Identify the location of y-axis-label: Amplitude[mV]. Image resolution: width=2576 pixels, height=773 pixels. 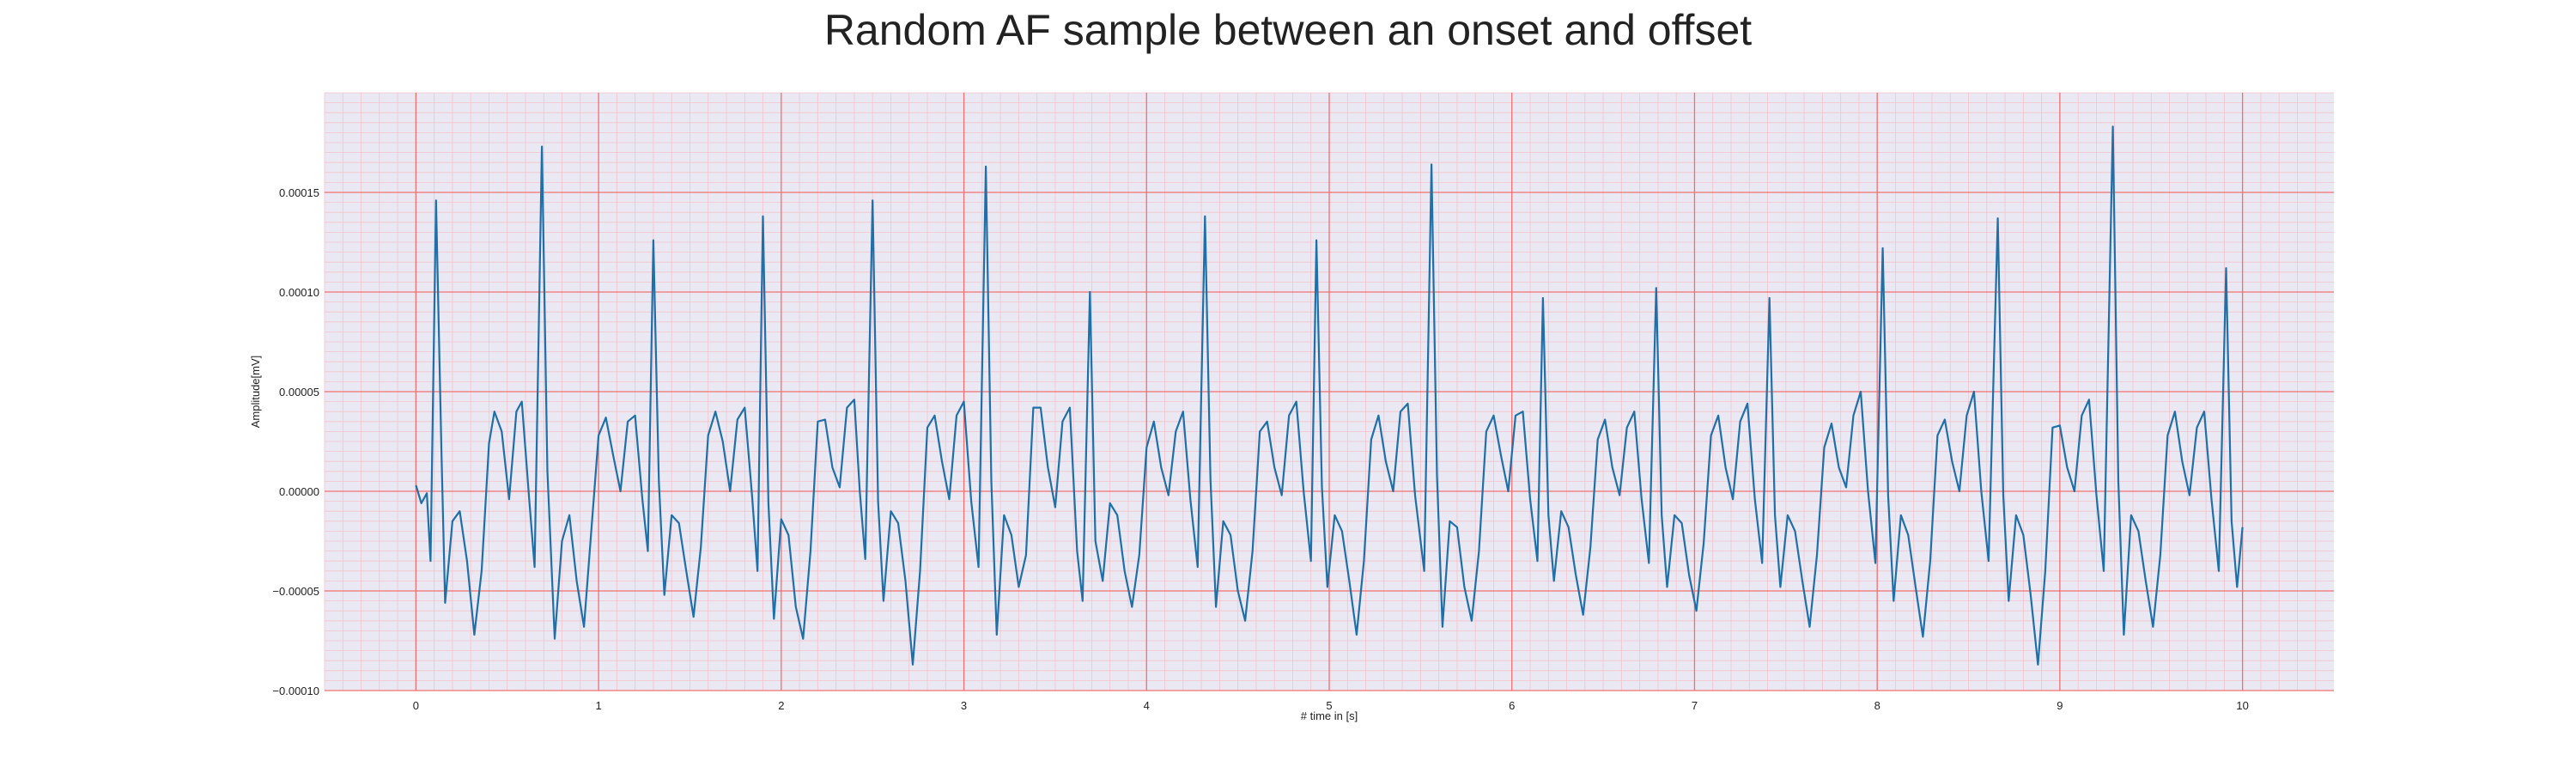
(255, 392).